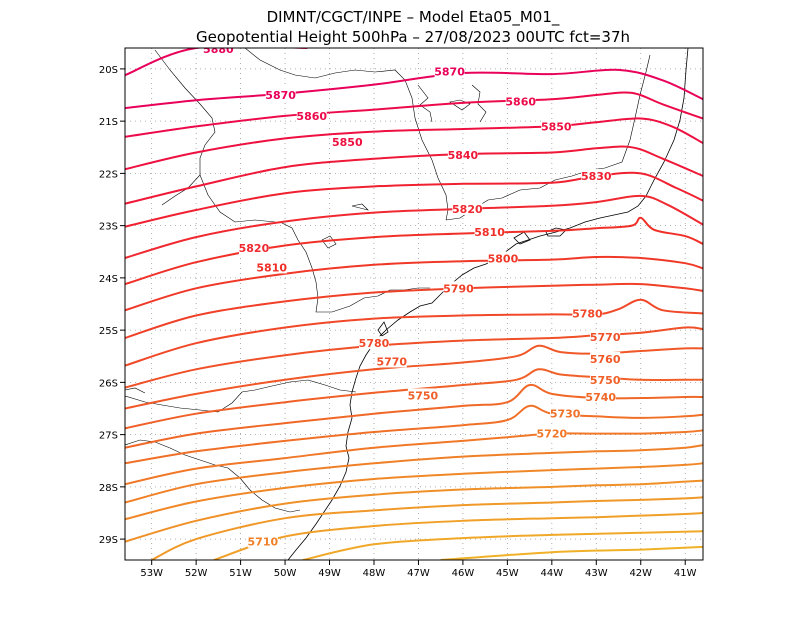 This screenshot has width=800, height=618. Describe the element at coordinates (213, 476) in the screenshot. I see `border-sc-rs` at that location.